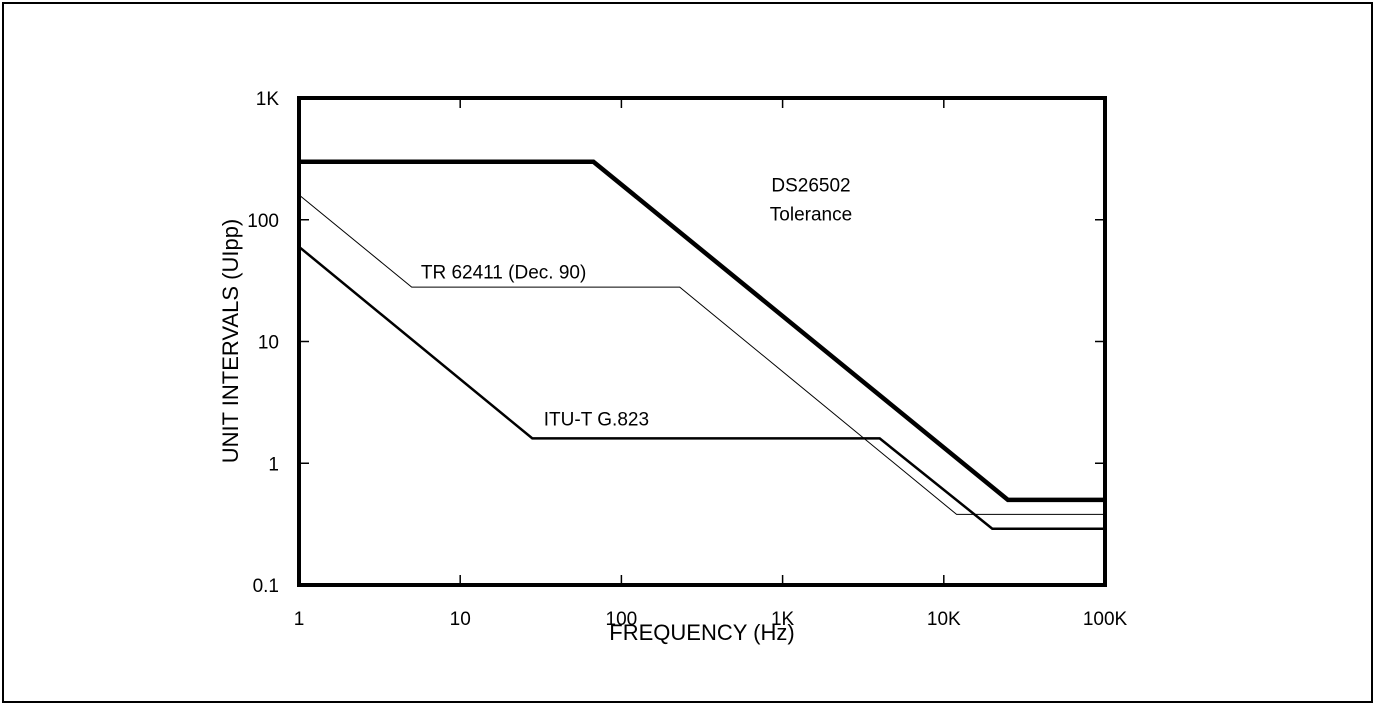 Image resolution: width=1377 pixels, height=707 pixels. I want to click on y-tick-label: 10, so click(268, 343).